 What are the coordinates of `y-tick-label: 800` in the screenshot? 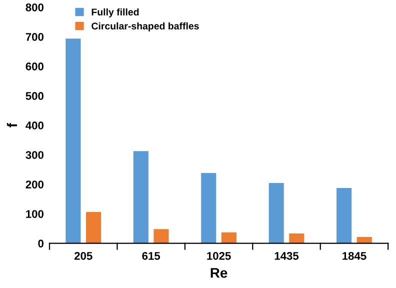 It's located at (35, 7).